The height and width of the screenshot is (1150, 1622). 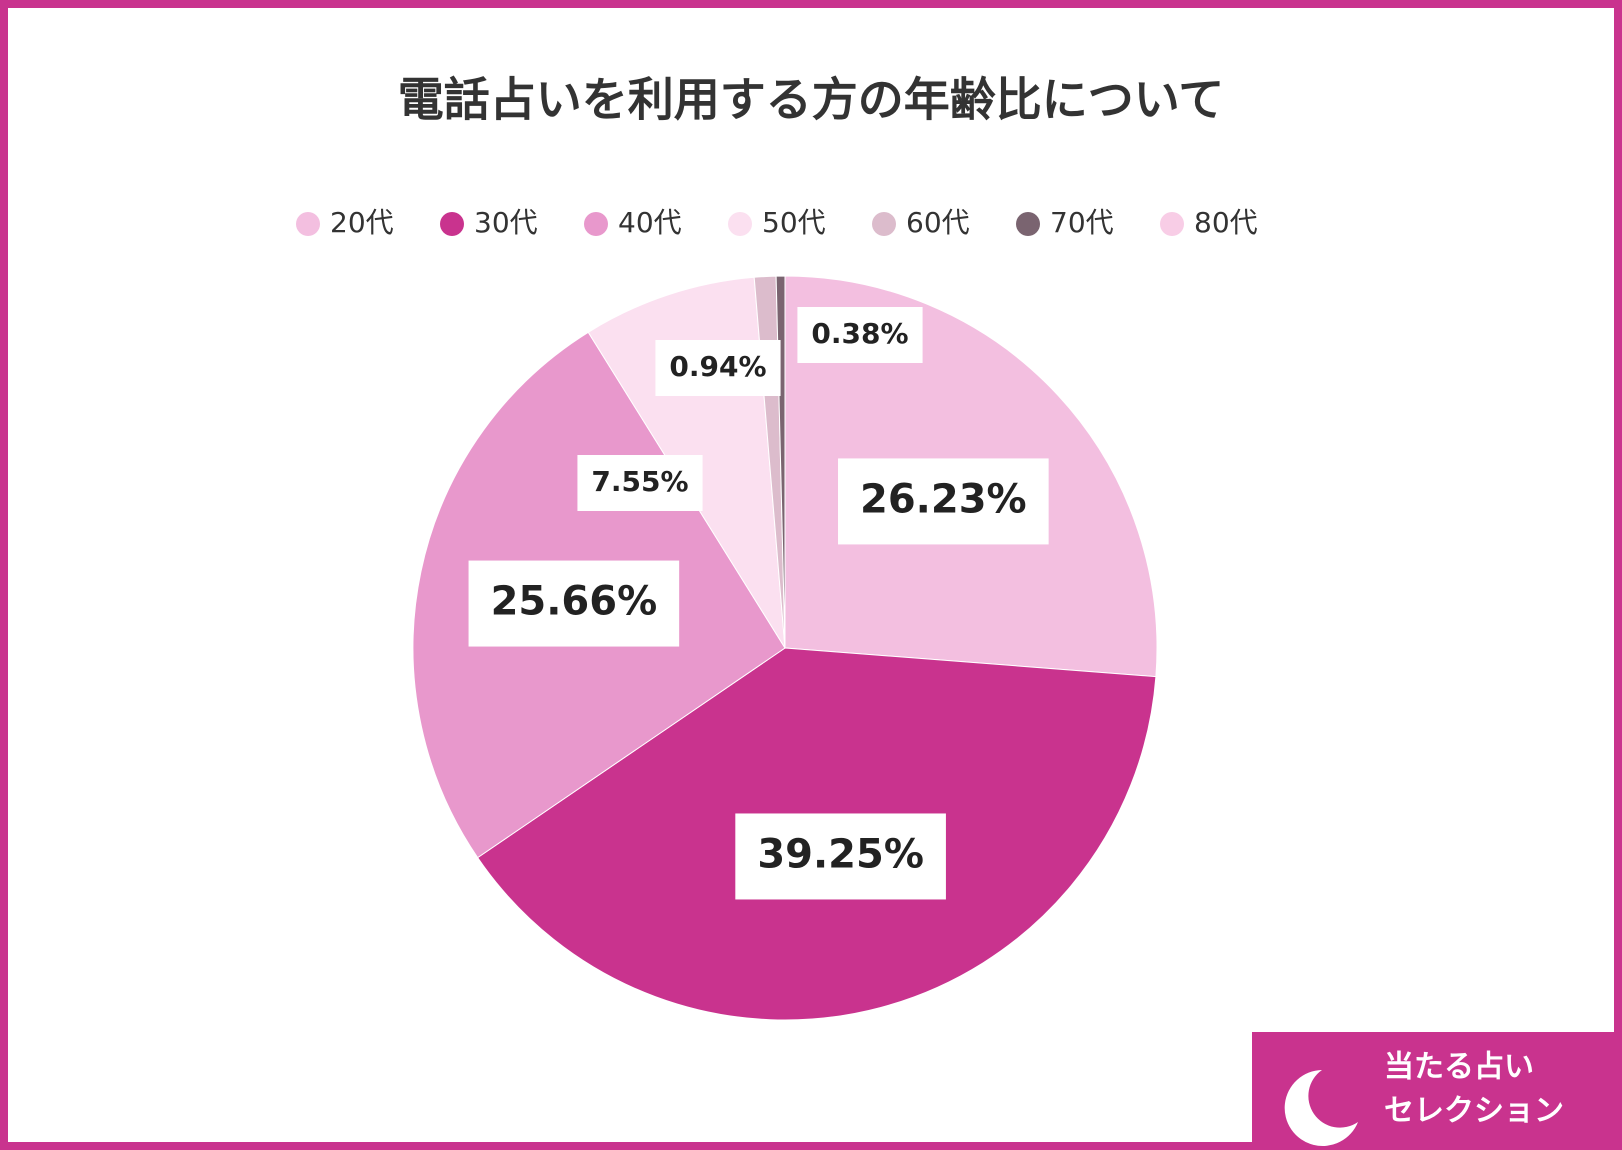 I want to click on logo-moon, so click(x=1321, y=1108).